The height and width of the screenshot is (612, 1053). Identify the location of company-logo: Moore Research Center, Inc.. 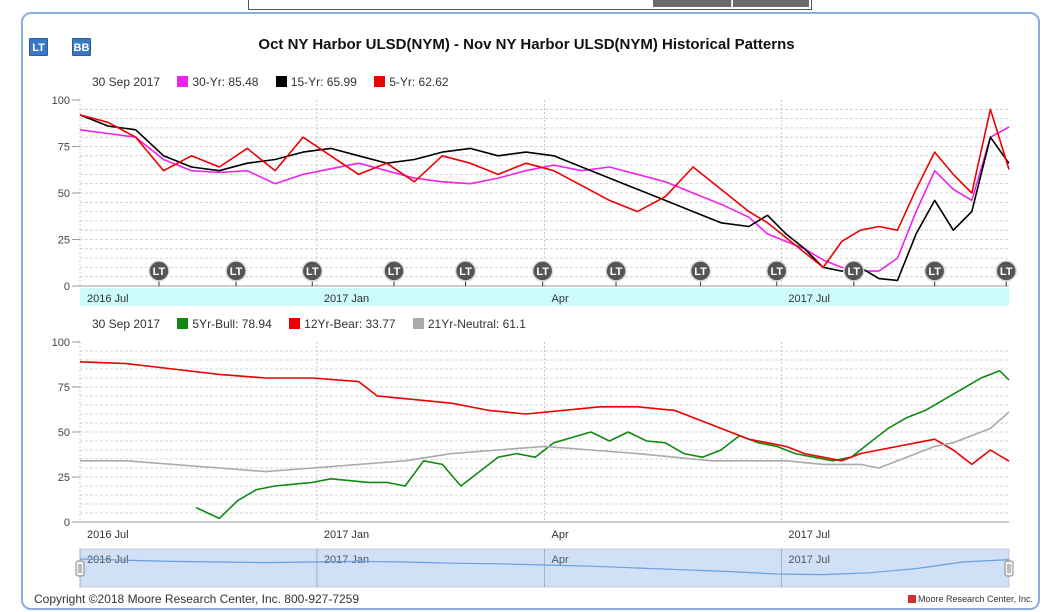
(970, 599).